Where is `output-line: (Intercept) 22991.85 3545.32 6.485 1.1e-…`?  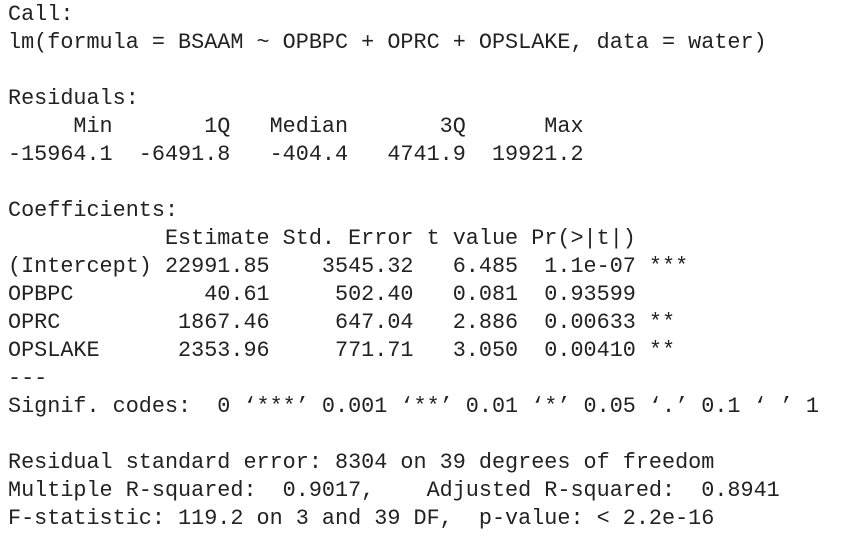
output-line: (Intercept) 22991.85 3545.32 6.485 1.1e-… is located at coordinates (348, 266).